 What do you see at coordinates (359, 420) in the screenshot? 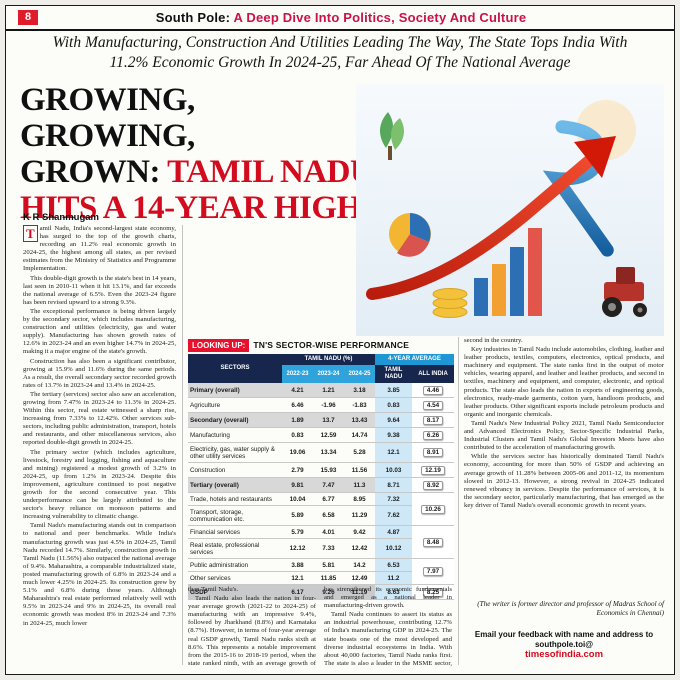
I see `year-value-cell: 13.43` at bounding box center [359, 420].